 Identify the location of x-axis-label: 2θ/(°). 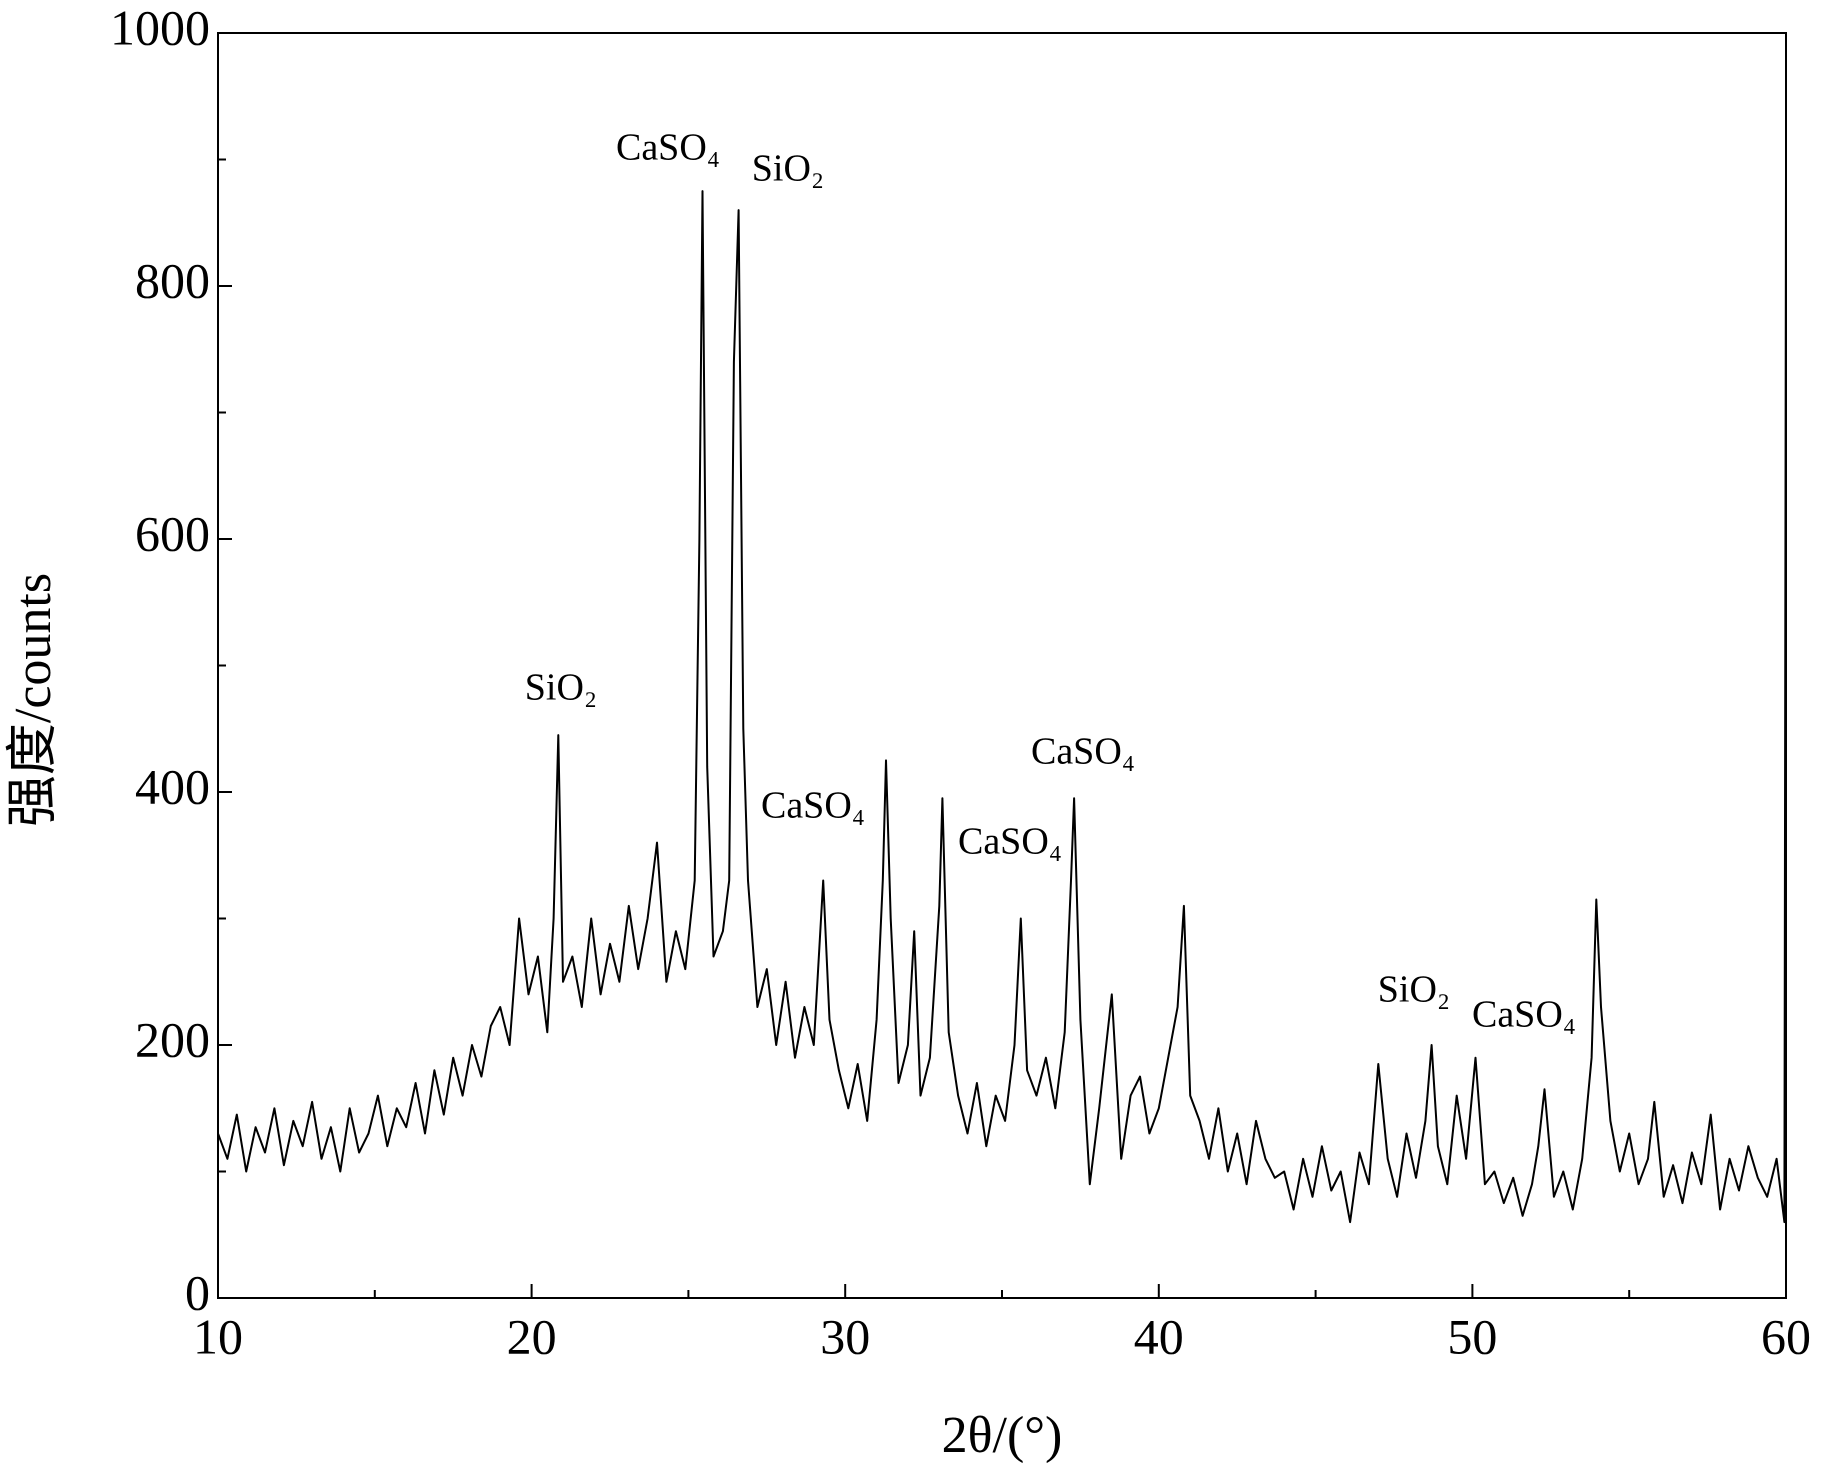
(1002, 1435).